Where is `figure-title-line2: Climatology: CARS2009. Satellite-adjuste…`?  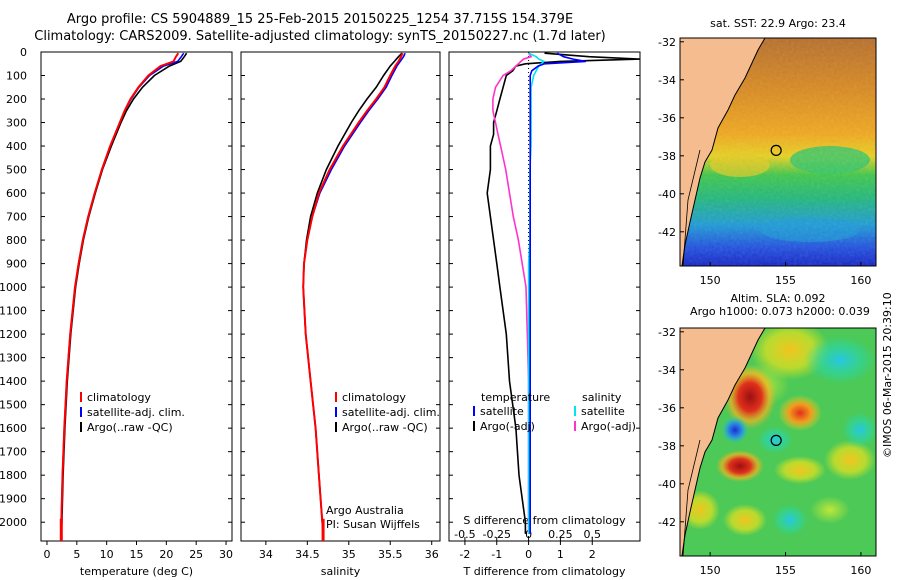
figure-title-line2: Climatology: CARS2009. Satellite-adjuste… is located at coordinates (320, 36).